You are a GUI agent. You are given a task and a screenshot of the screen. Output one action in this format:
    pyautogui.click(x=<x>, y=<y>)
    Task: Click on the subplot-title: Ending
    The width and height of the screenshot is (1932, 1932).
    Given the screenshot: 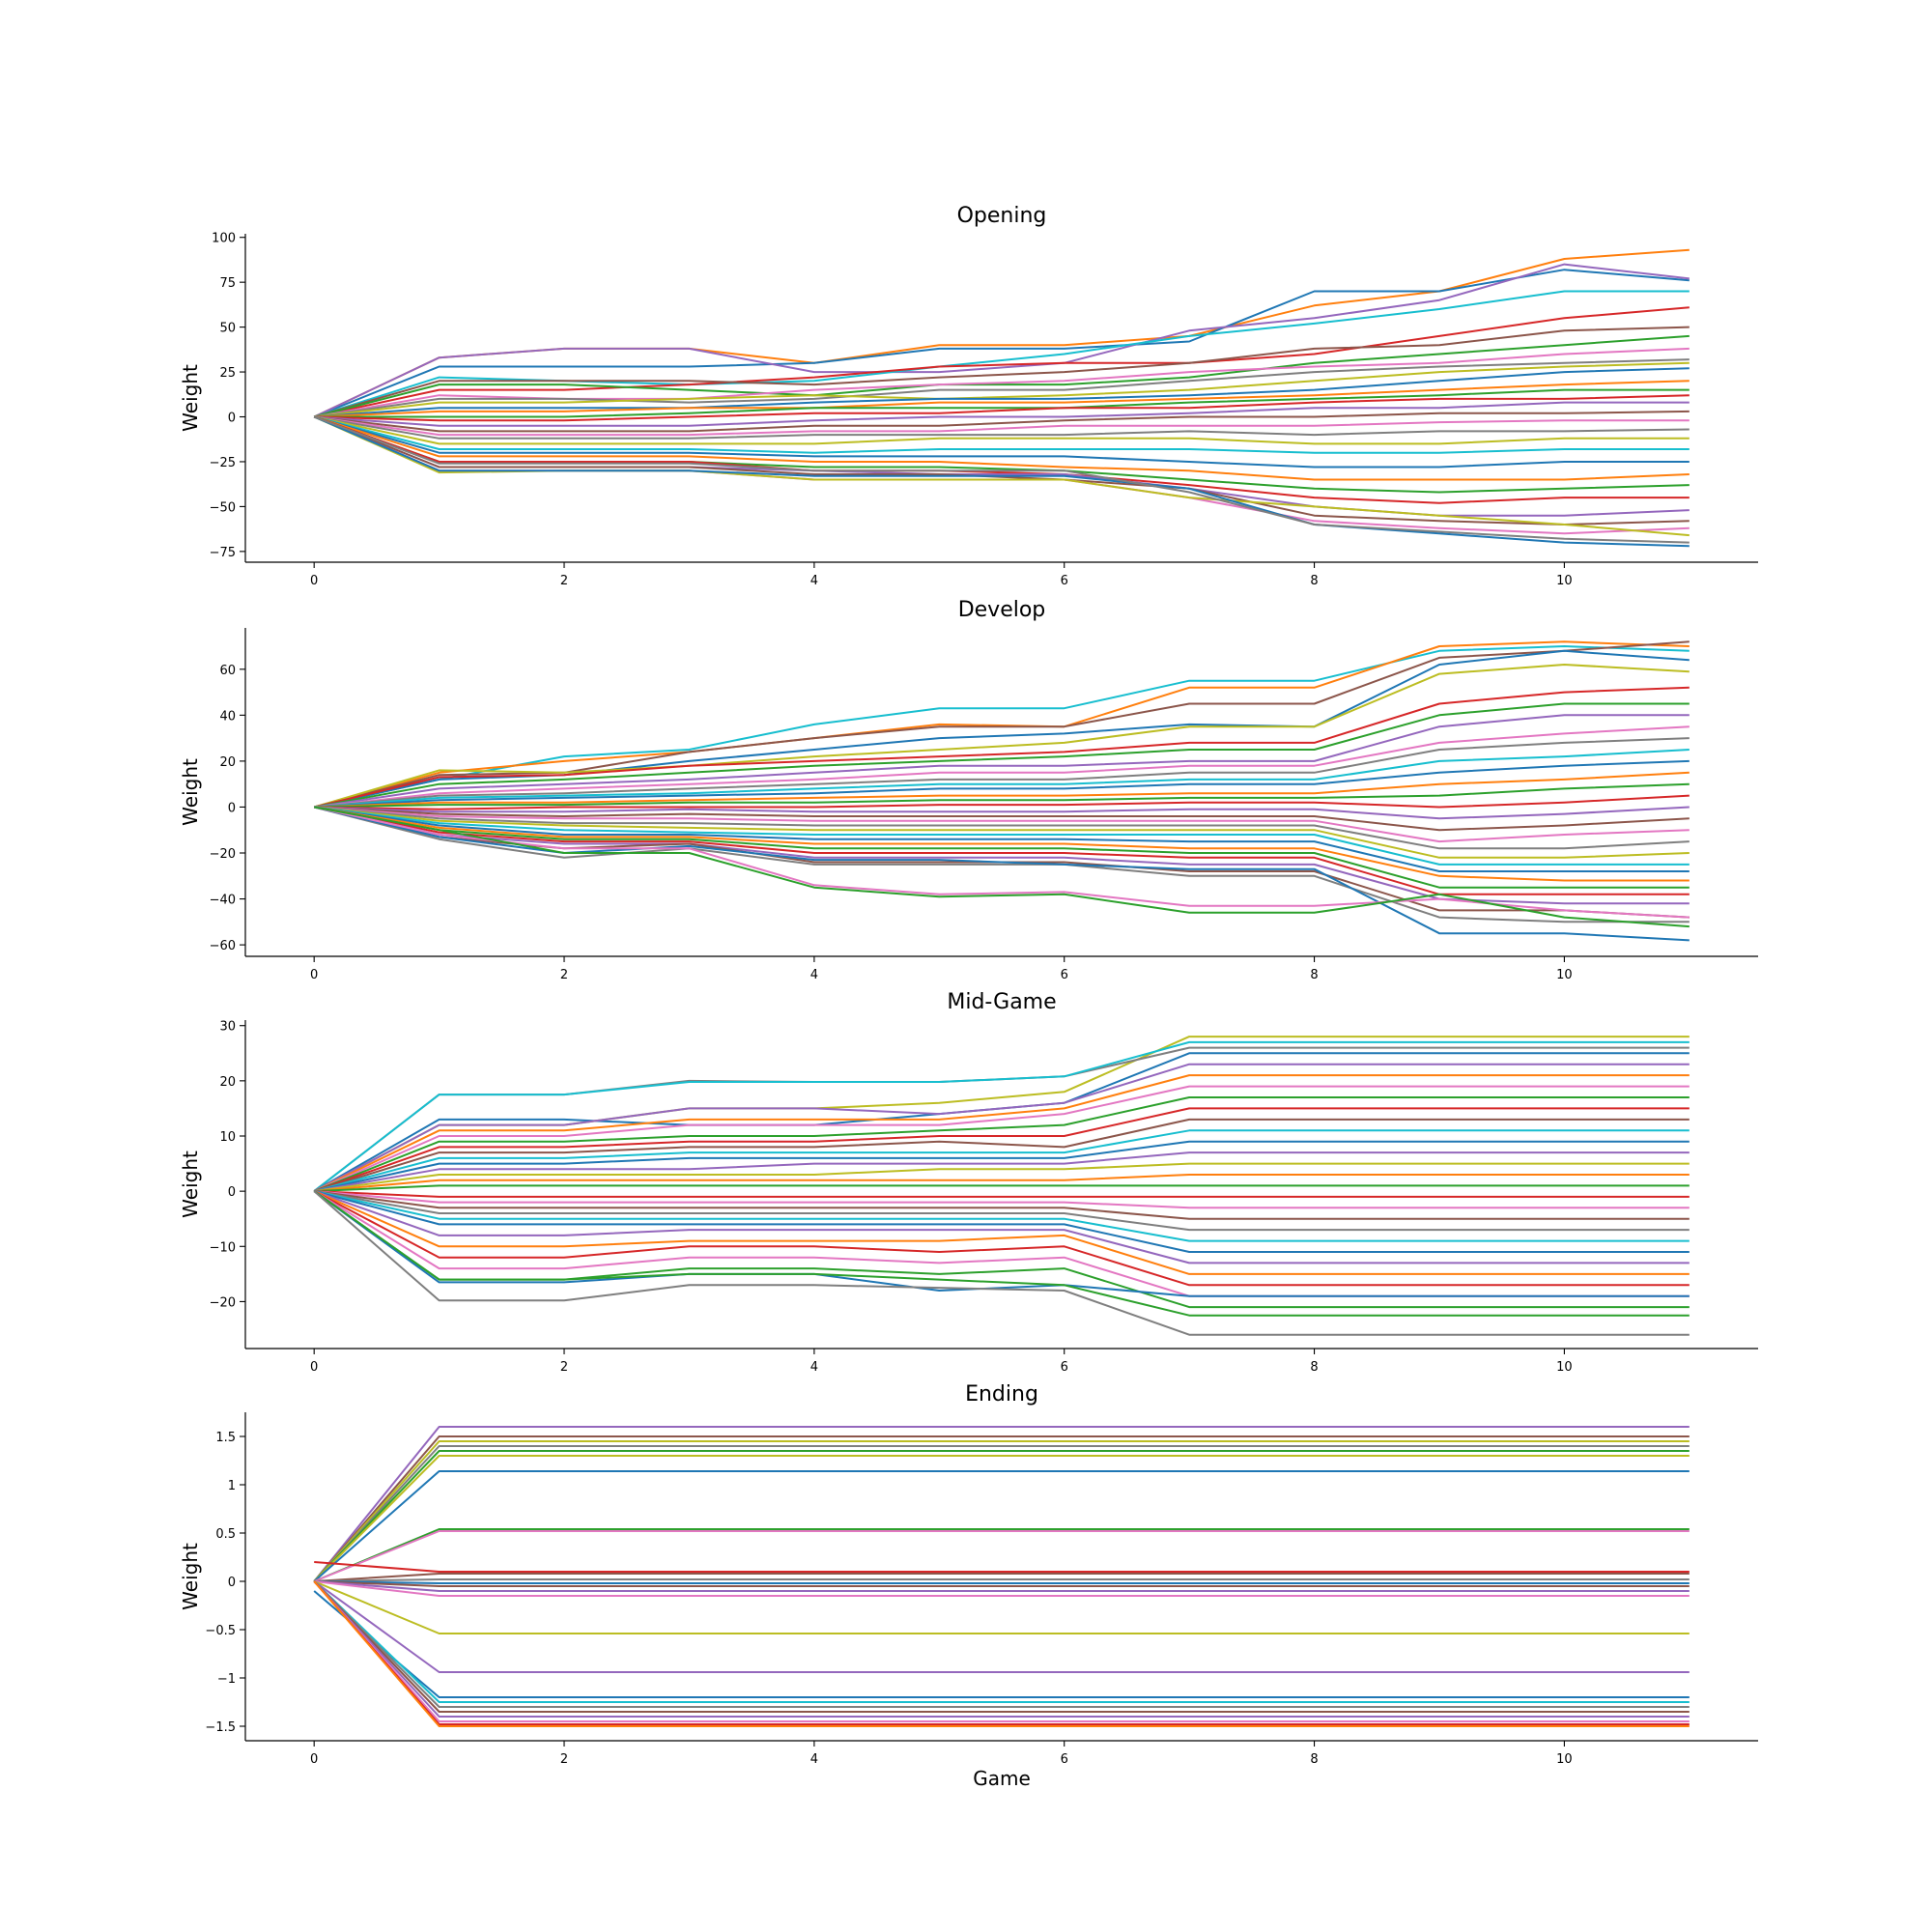 What is the action you would take?
    pyautogui.click(x=1002, y=1394)
    